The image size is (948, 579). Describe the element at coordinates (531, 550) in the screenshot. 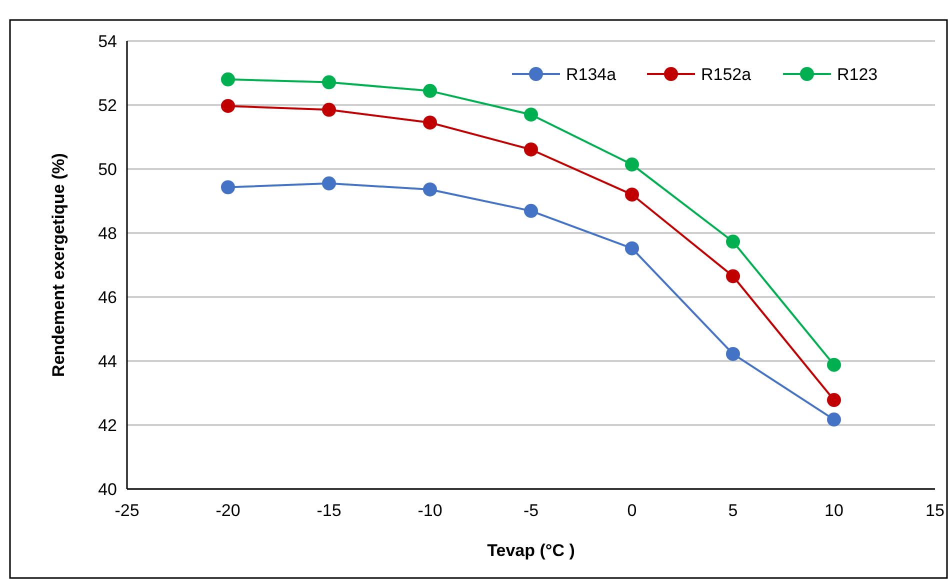

I see `x-axis-title: Tevap (°C )` at that location.